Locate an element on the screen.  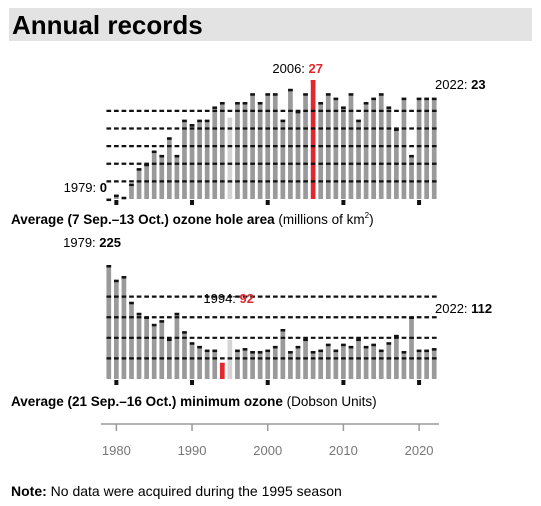
annotation-ozone-1994-value: 92 is located at coordinates (247, 298).